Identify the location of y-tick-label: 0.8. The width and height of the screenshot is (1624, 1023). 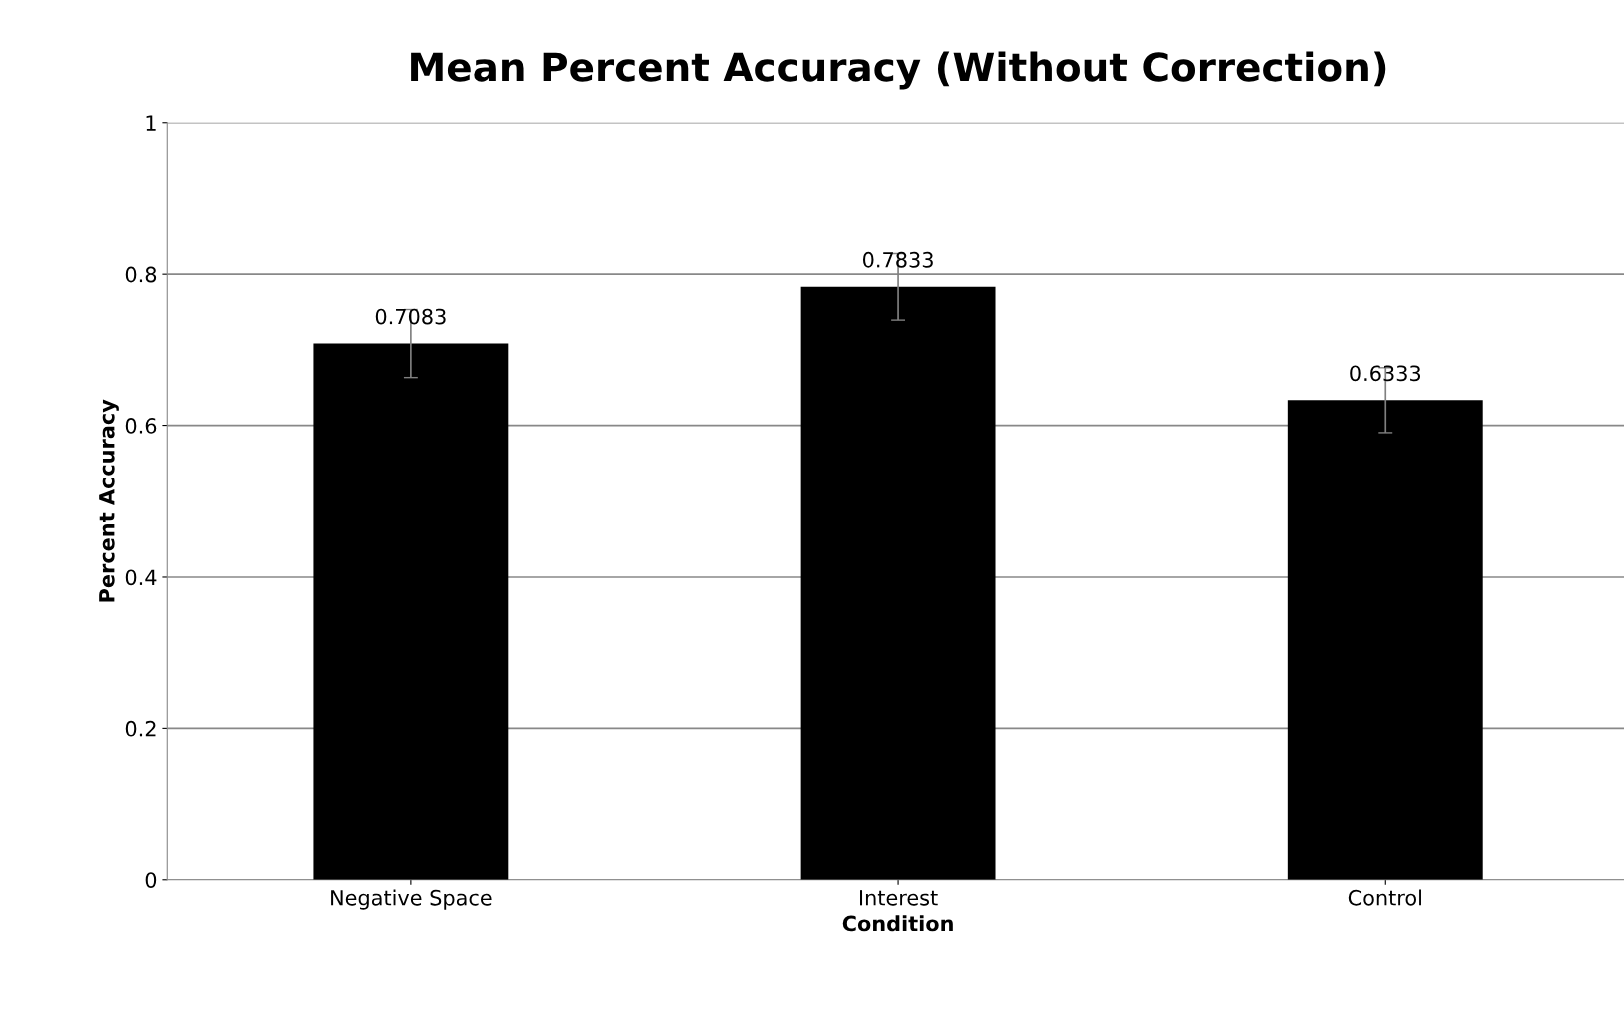
(141, 274).